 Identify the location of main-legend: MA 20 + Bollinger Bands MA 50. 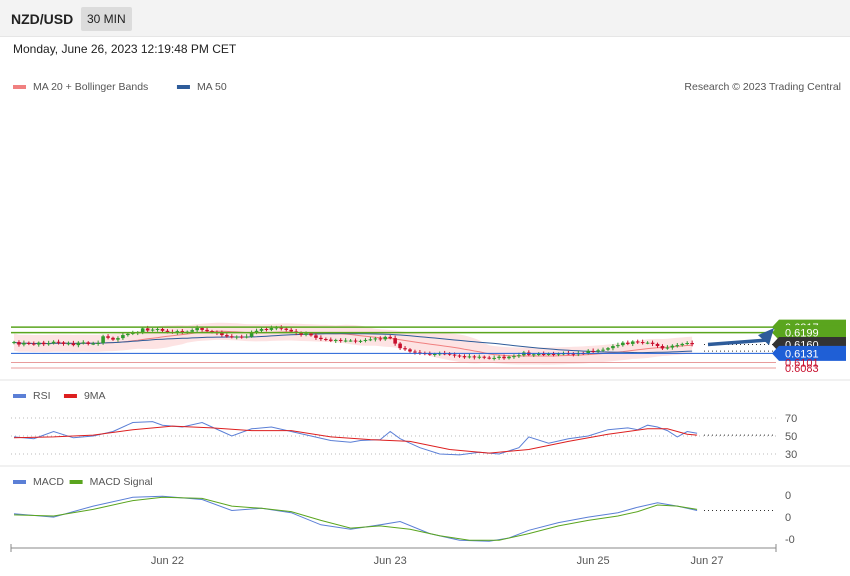
(120, 87).